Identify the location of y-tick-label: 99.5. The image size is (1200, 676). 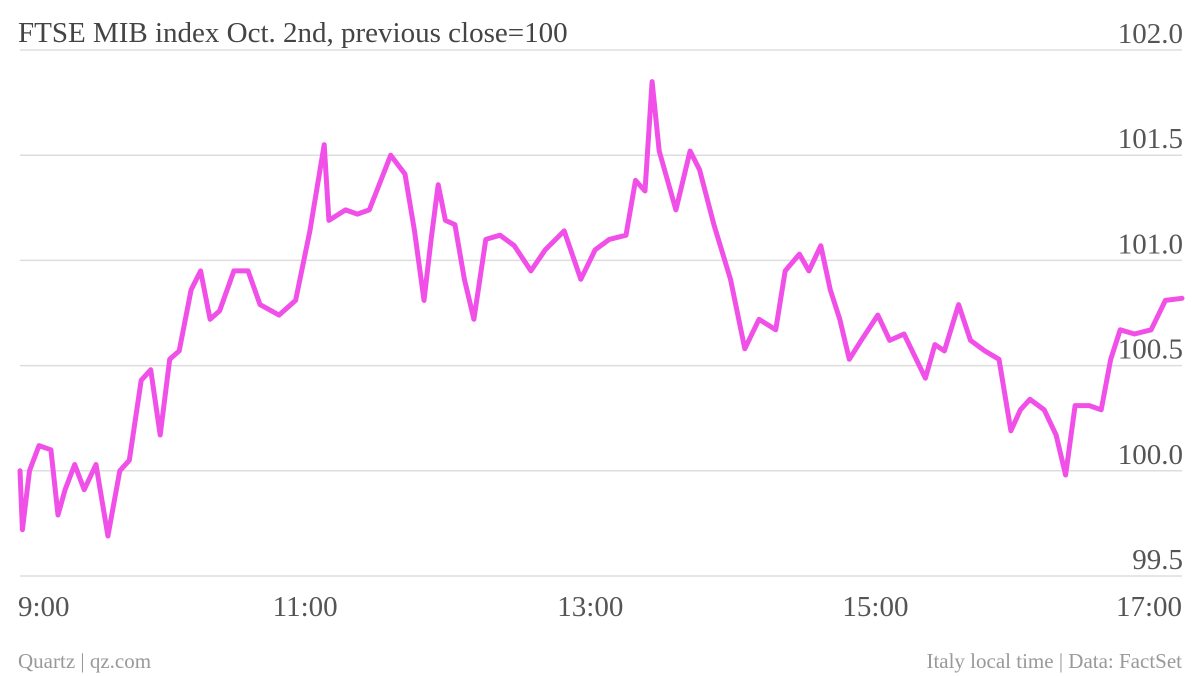
(1157, 560).